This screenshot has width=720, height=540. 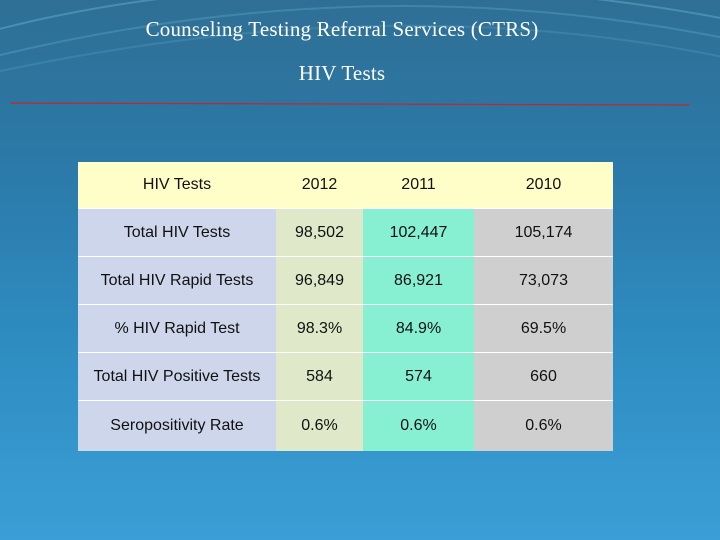 I want to click on row-label-total-hiv-positive-tests: Total HIV Positive Tests, so click(x=177, y=377).